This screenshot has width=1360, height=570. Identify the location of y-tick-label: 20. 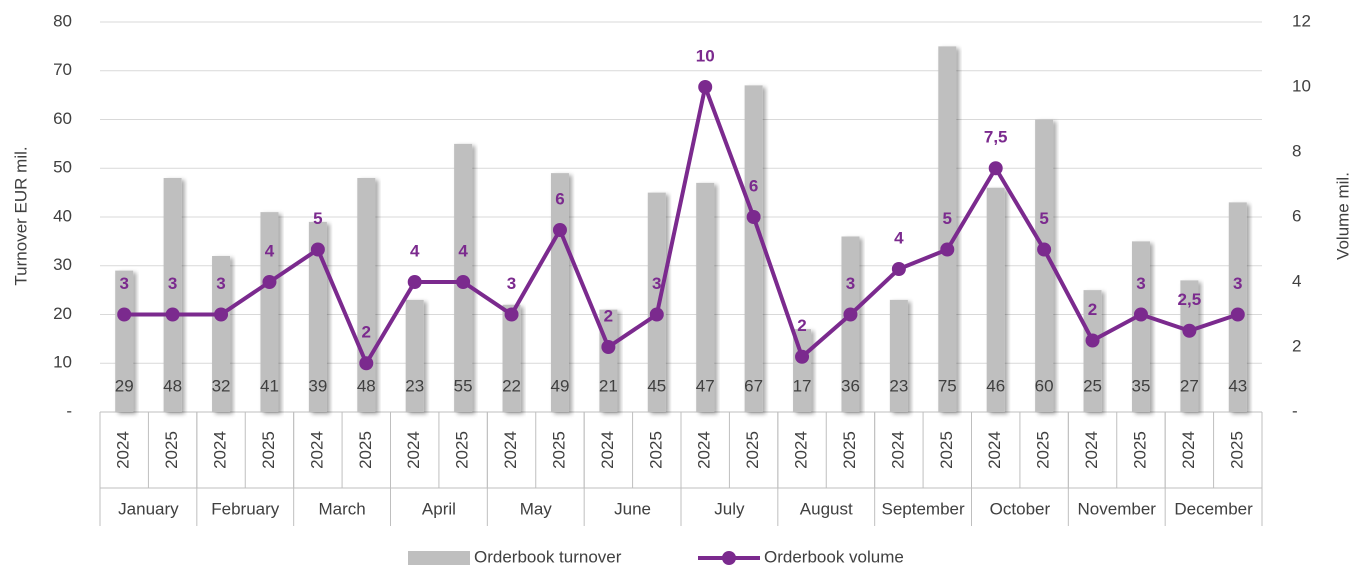
(62, 313).